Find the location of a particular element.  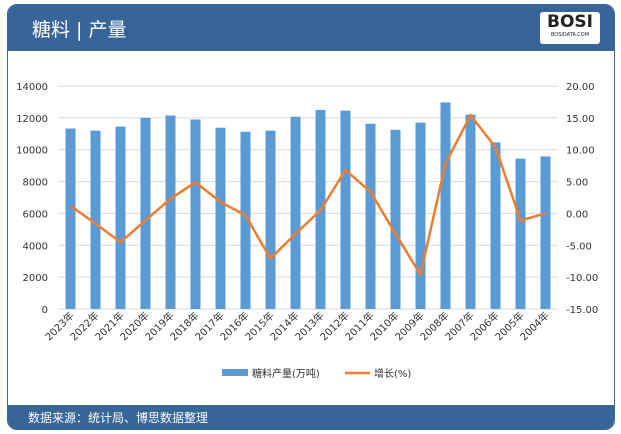

legend-bar-label: 糖料产量(万吨) is located at coordinates (286, 373).